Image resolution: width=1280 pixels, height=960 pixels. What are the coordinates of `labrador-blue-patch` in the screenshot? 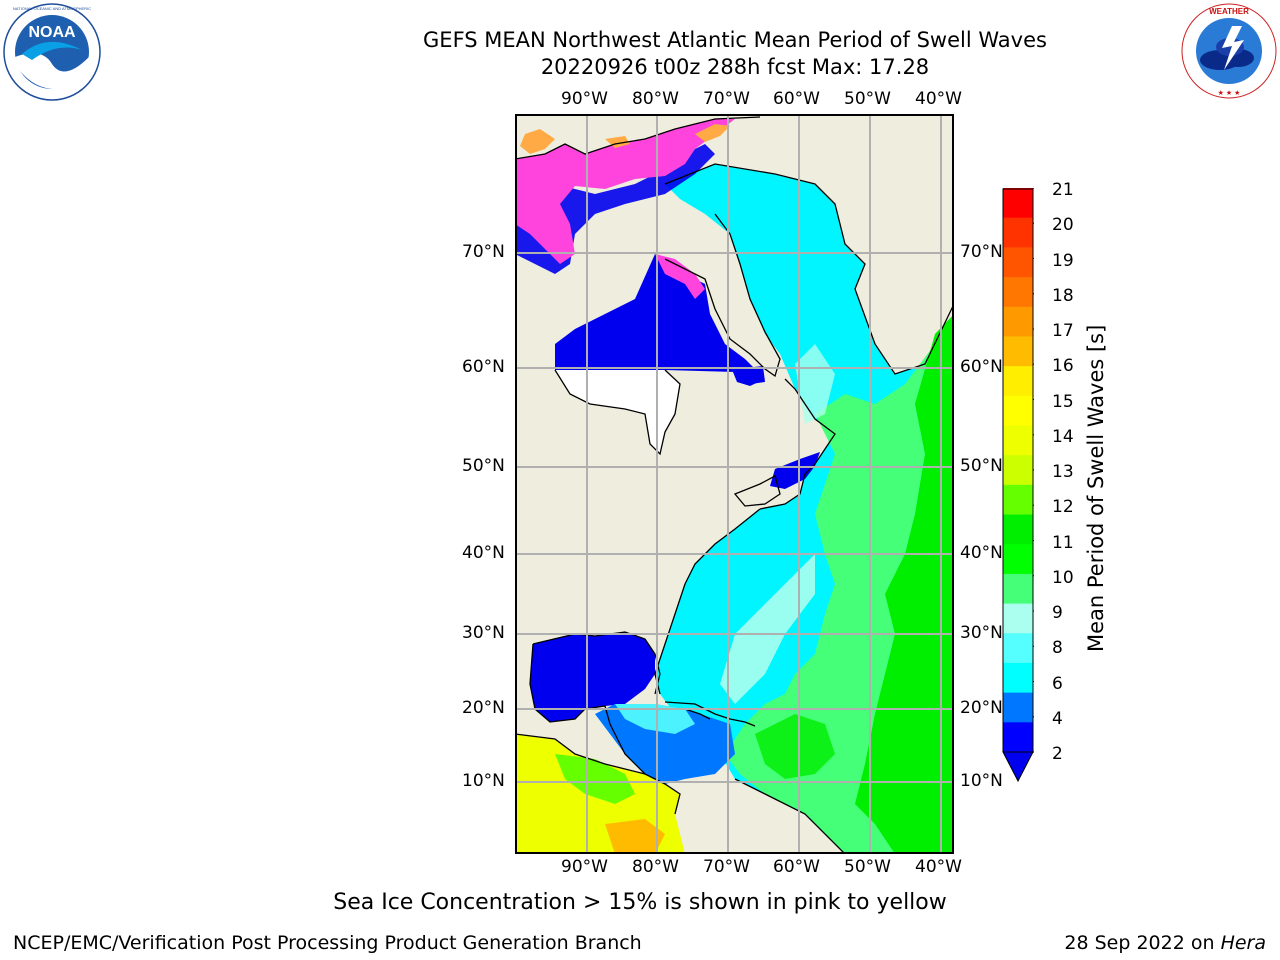 It's located at (750, 375).